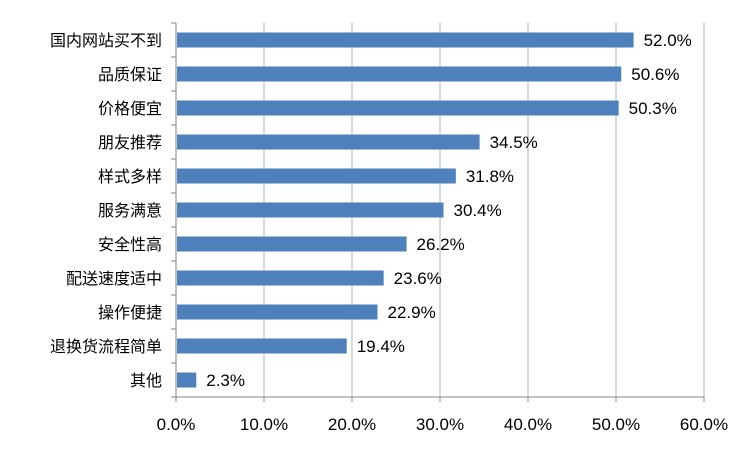 Image resolution: width=751 pixels, height=450 pixels. I want to click on category-label: 国内网站买不到, so click(106, 40).